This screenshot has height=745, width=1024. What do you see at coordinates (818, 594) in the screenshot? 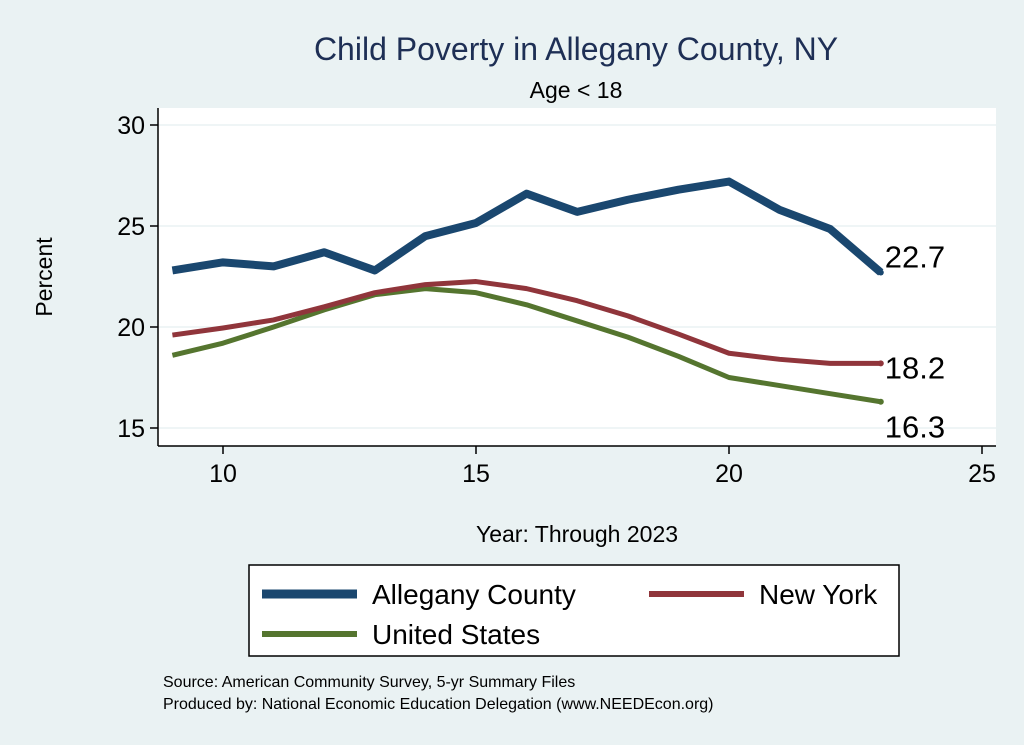
I see `legend-label: New York` at bounding box center [818, 594].